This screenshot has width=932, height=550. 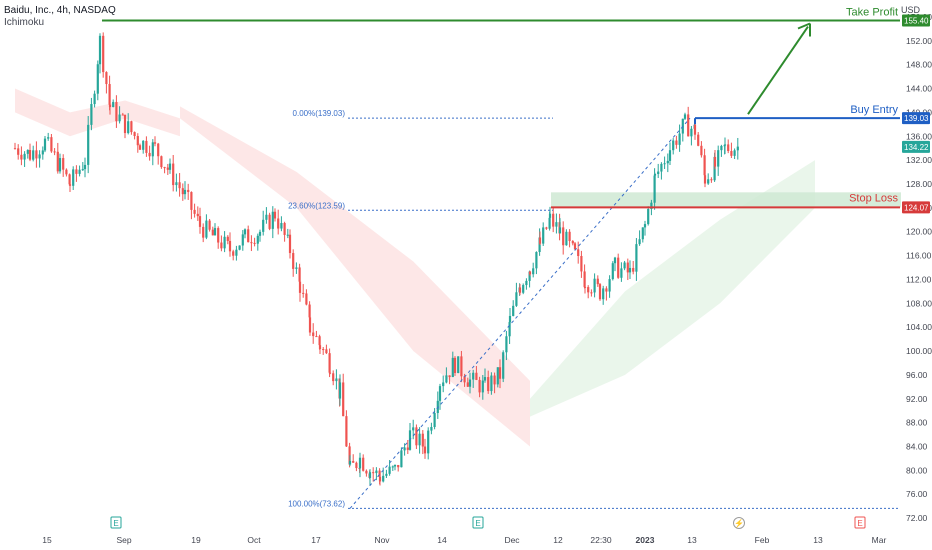 I want to click on buy-entry-badge-text: 139.03, so click(x=916, y=118).